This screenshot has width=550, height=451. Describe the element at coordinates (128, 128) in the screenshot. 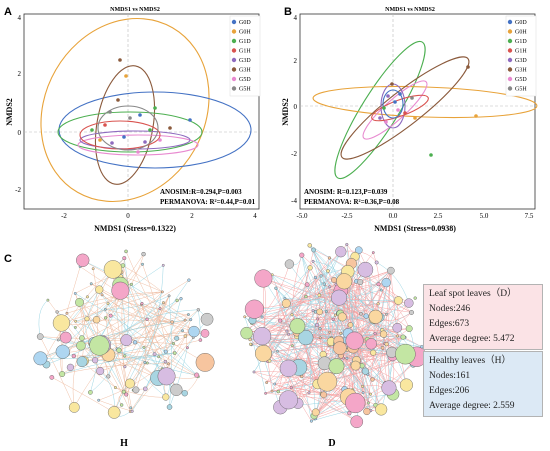

I see `ellipse-g5h` at that location.